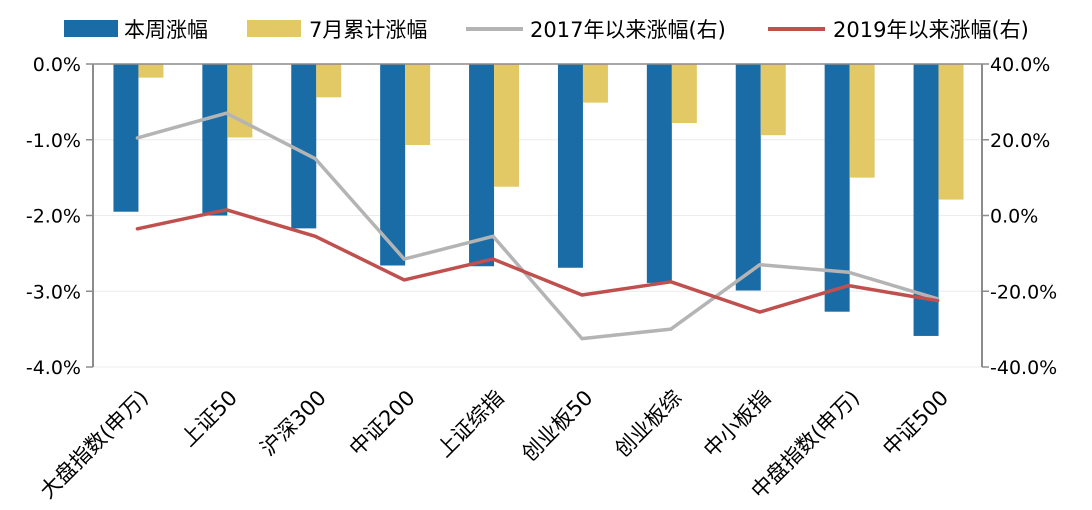  Describe the element at coordinates (53, 368) in the screenshot. I see `left-tick-label: -4.0%` at that location.